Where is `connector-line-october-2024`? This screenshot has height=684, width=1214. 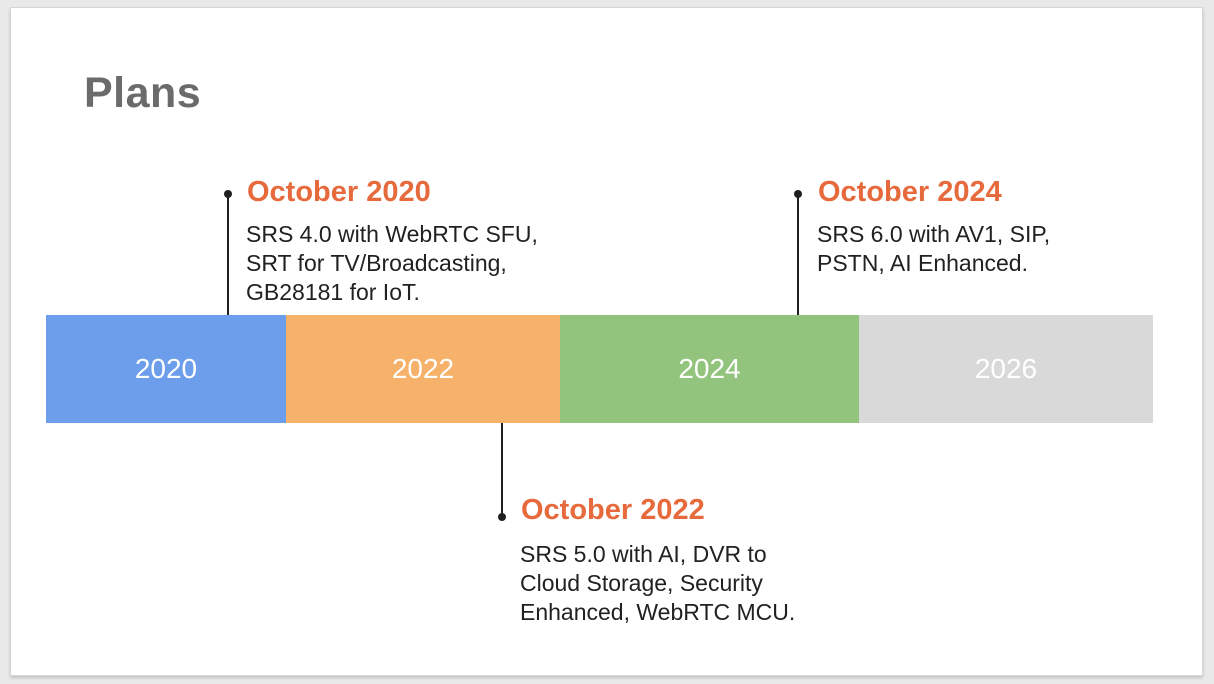
connector-line-october-2024 is located at coordinates (798, 254).